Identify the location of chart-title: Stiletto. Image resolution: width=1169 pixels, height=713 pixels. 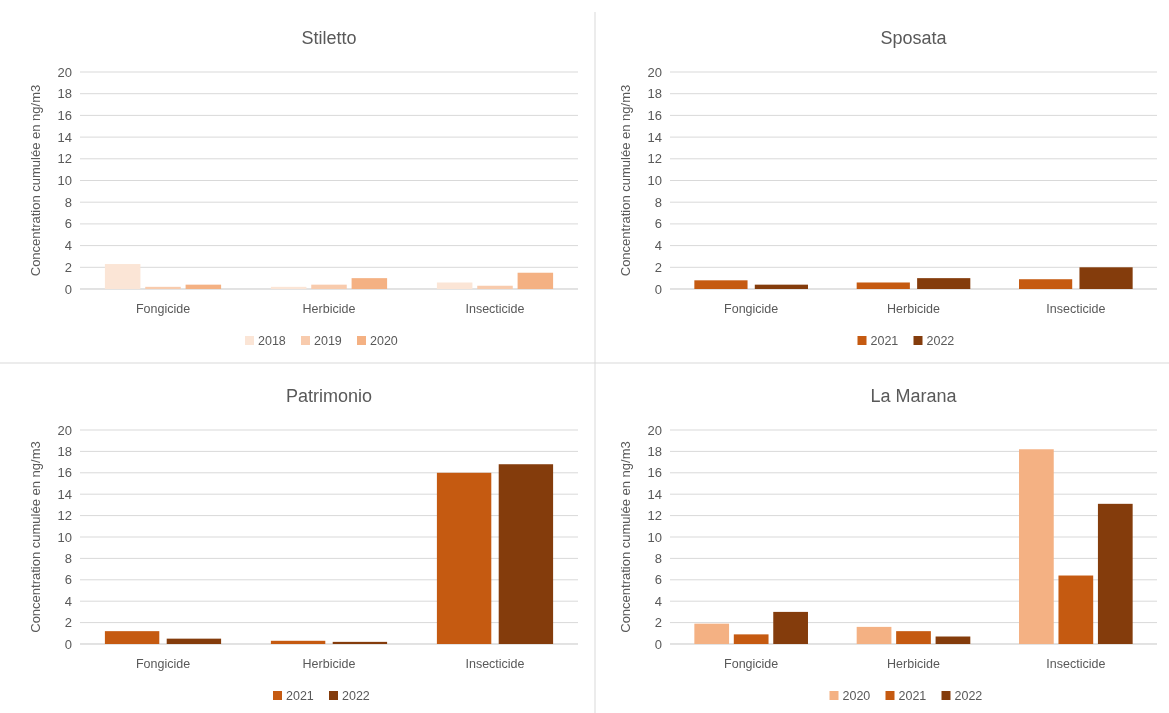
(329, 38).